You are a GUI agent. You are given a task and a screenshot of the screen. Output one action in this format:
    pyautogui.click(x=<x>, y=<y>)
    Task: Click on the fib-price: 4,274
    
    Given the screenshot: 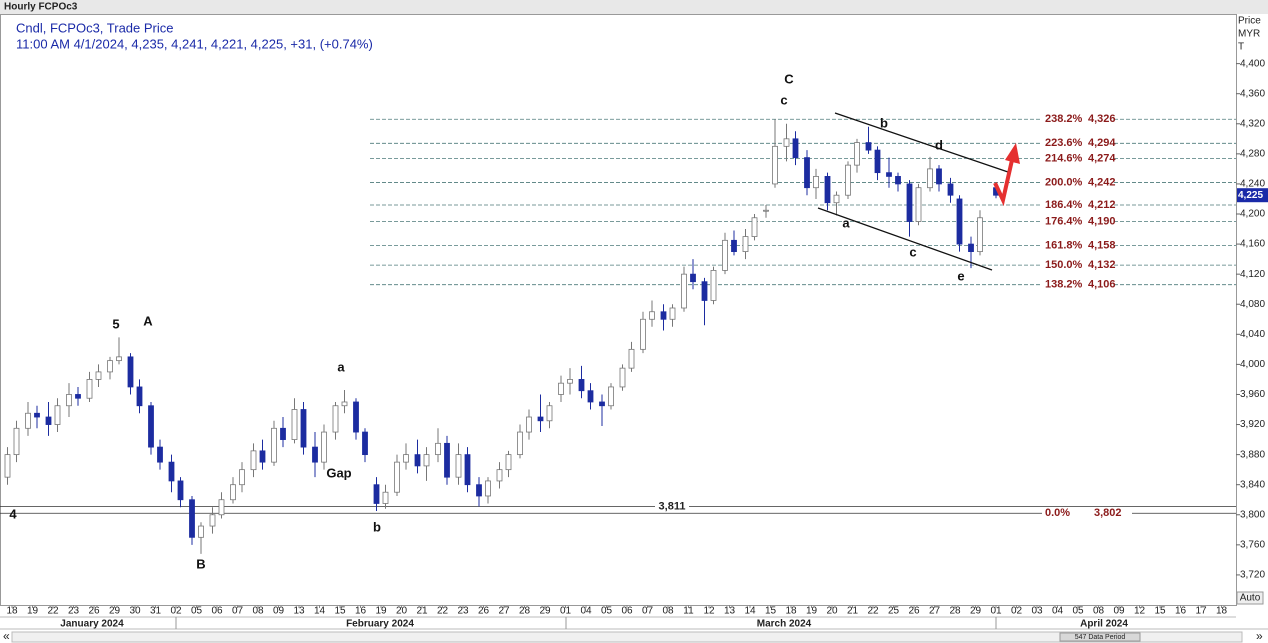 What is the action you would take?
    pyautogui.click(x=1102, y=158)
    